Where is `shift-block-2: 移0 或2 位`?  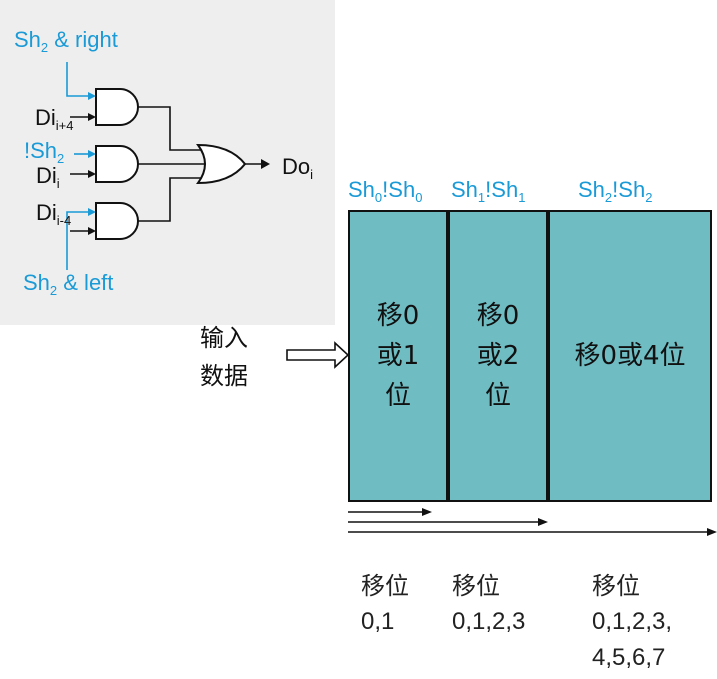
shift-block-2: 移0 或2 位 is located at coordinates (498, 356).